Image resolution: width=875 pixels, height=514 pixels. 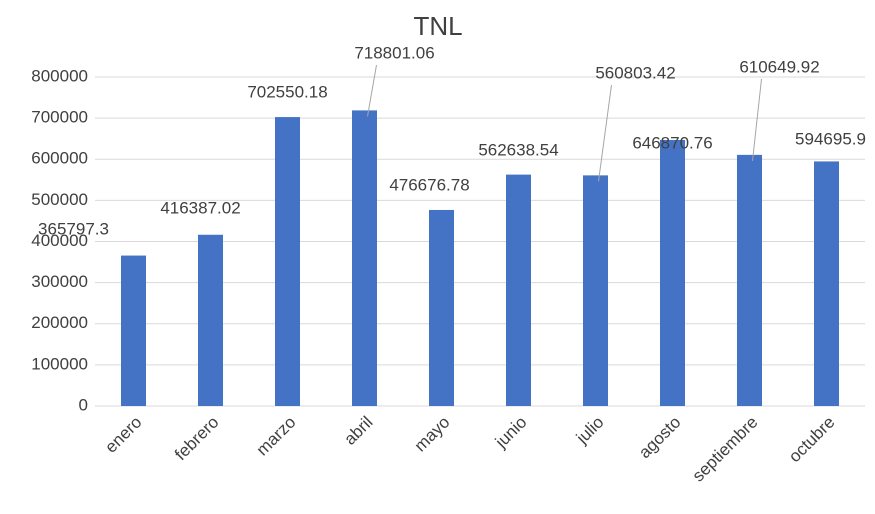 What do you see at coordinates (725, 449) in the screenshot?
I see `x-tick-label: septiembre` at bounding box center [725, 449].